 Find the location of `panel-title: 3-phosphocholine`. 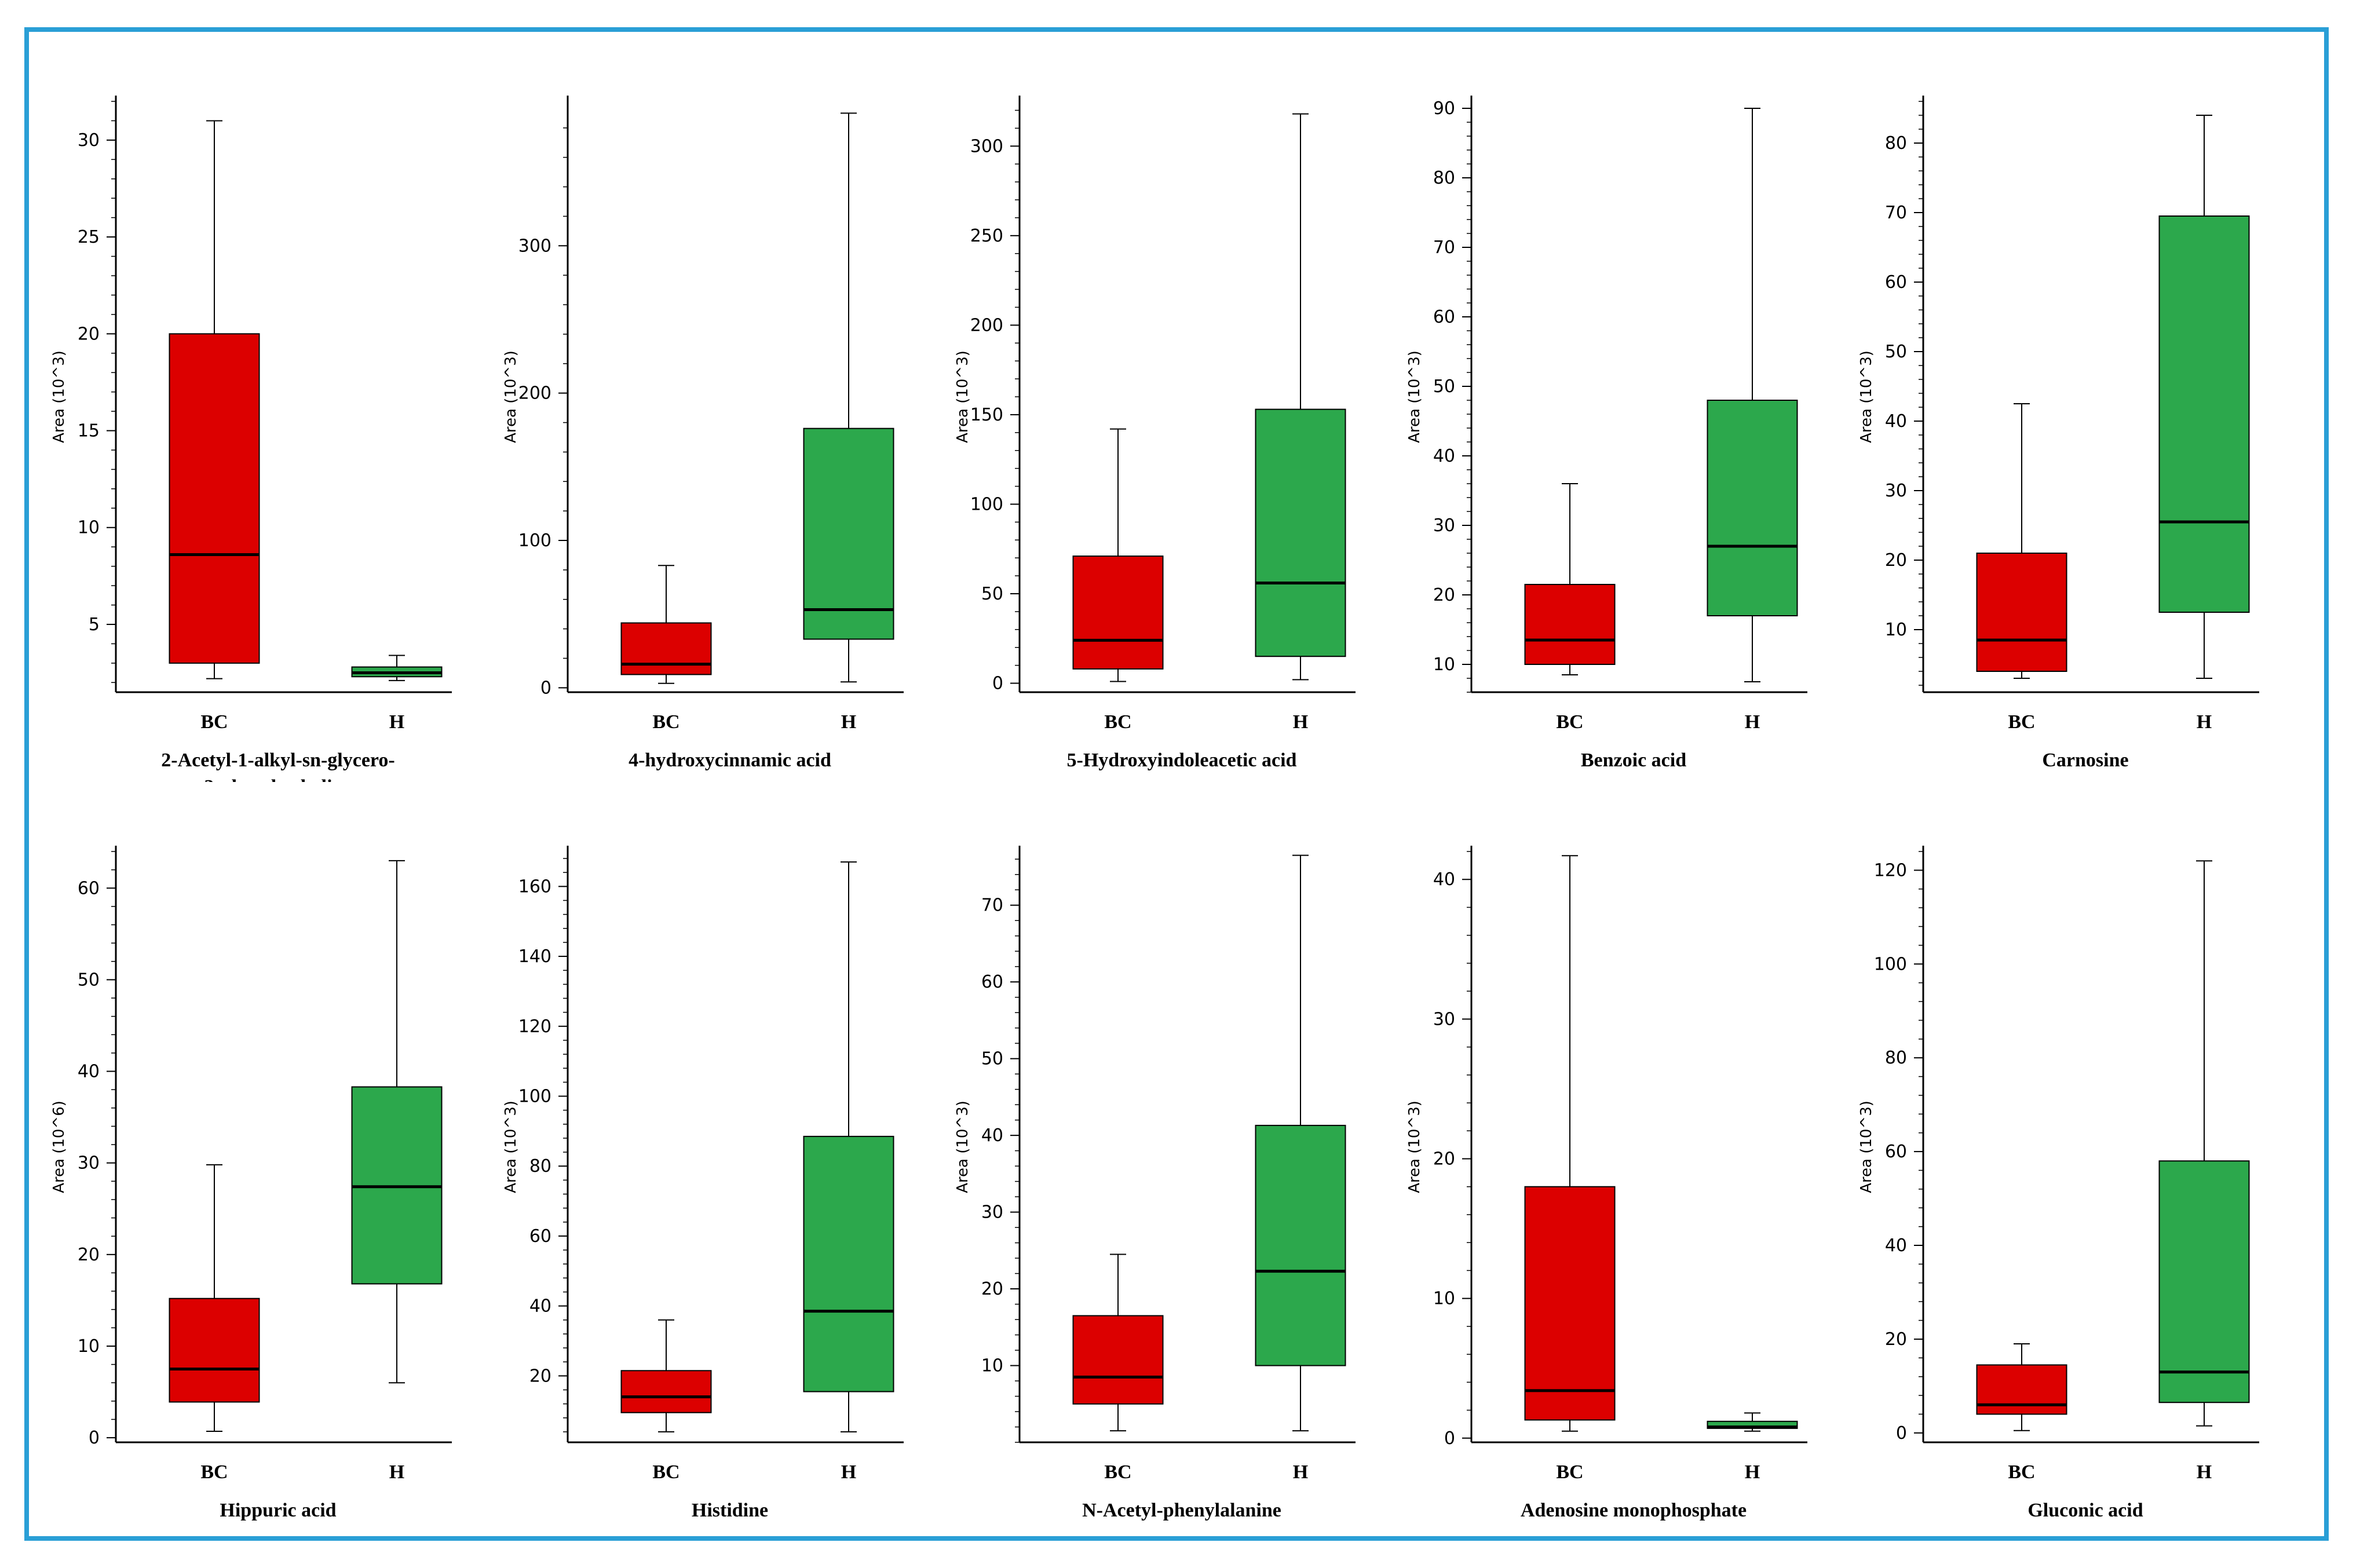

panel-title: 3-phosphocholine is located at coordinates (278, 779).